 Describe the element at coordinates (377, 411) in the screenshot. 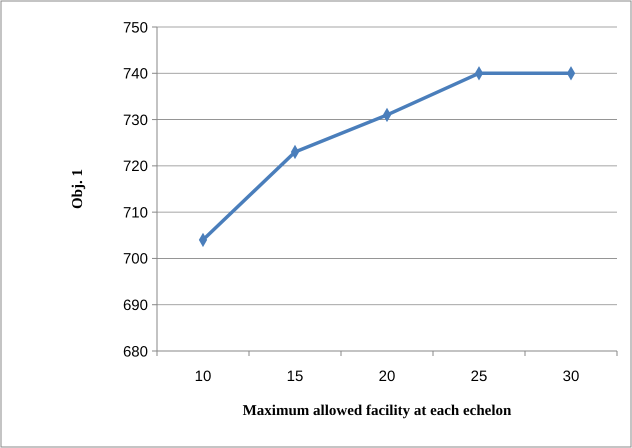

I see `x-axis-title: Maximum allowed facility at each echelon` at that location.